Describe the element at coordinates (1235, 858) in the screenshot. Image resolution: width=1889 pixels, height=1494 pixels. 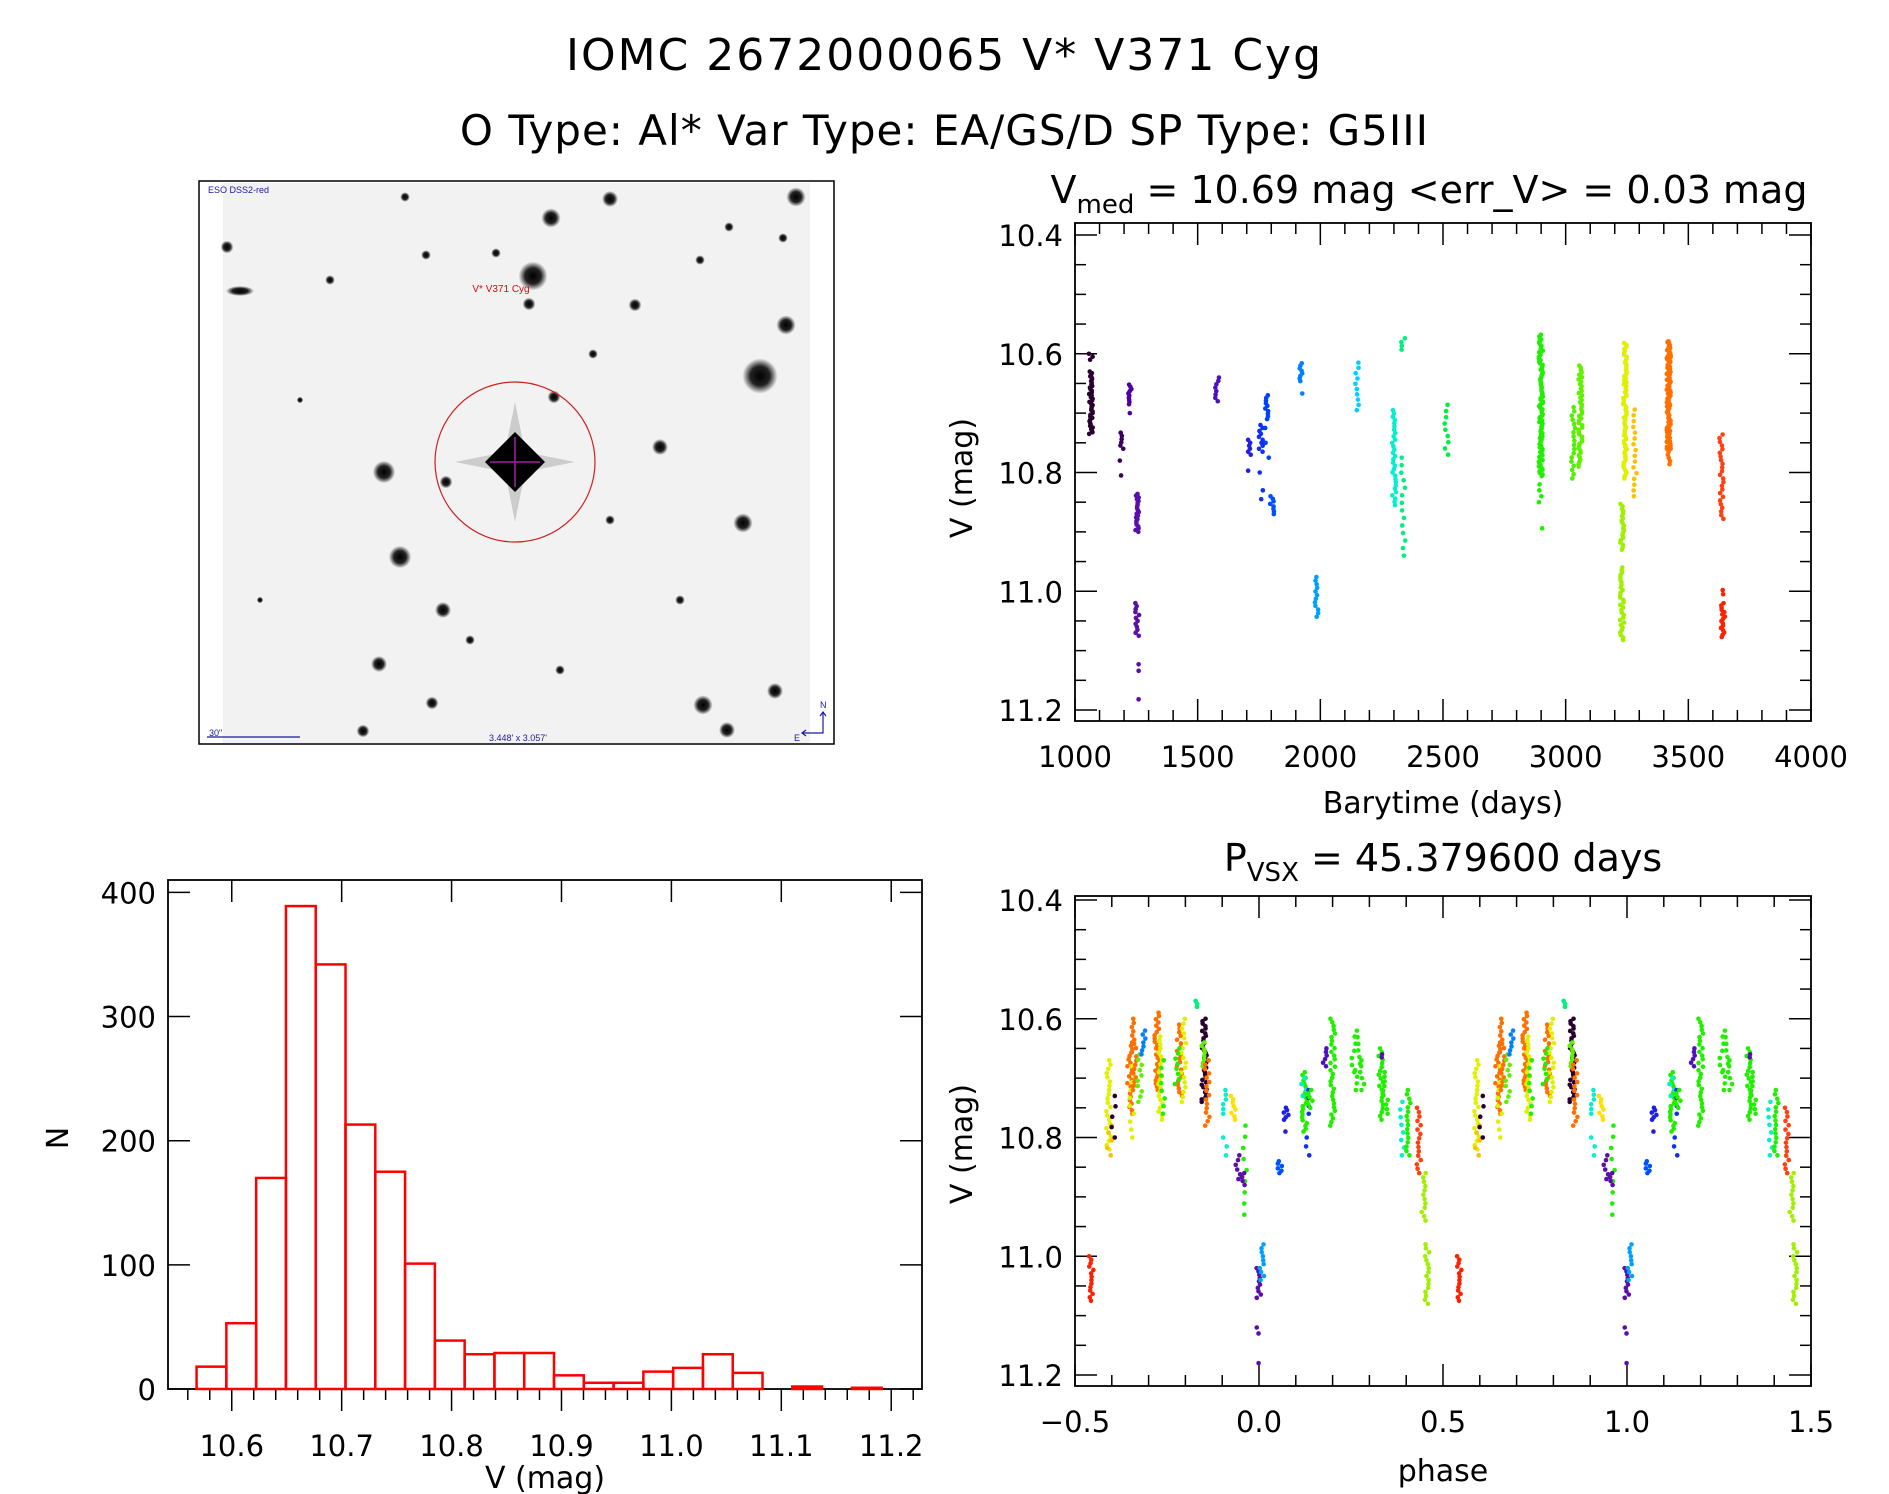
I see `title-main: P` at that location.